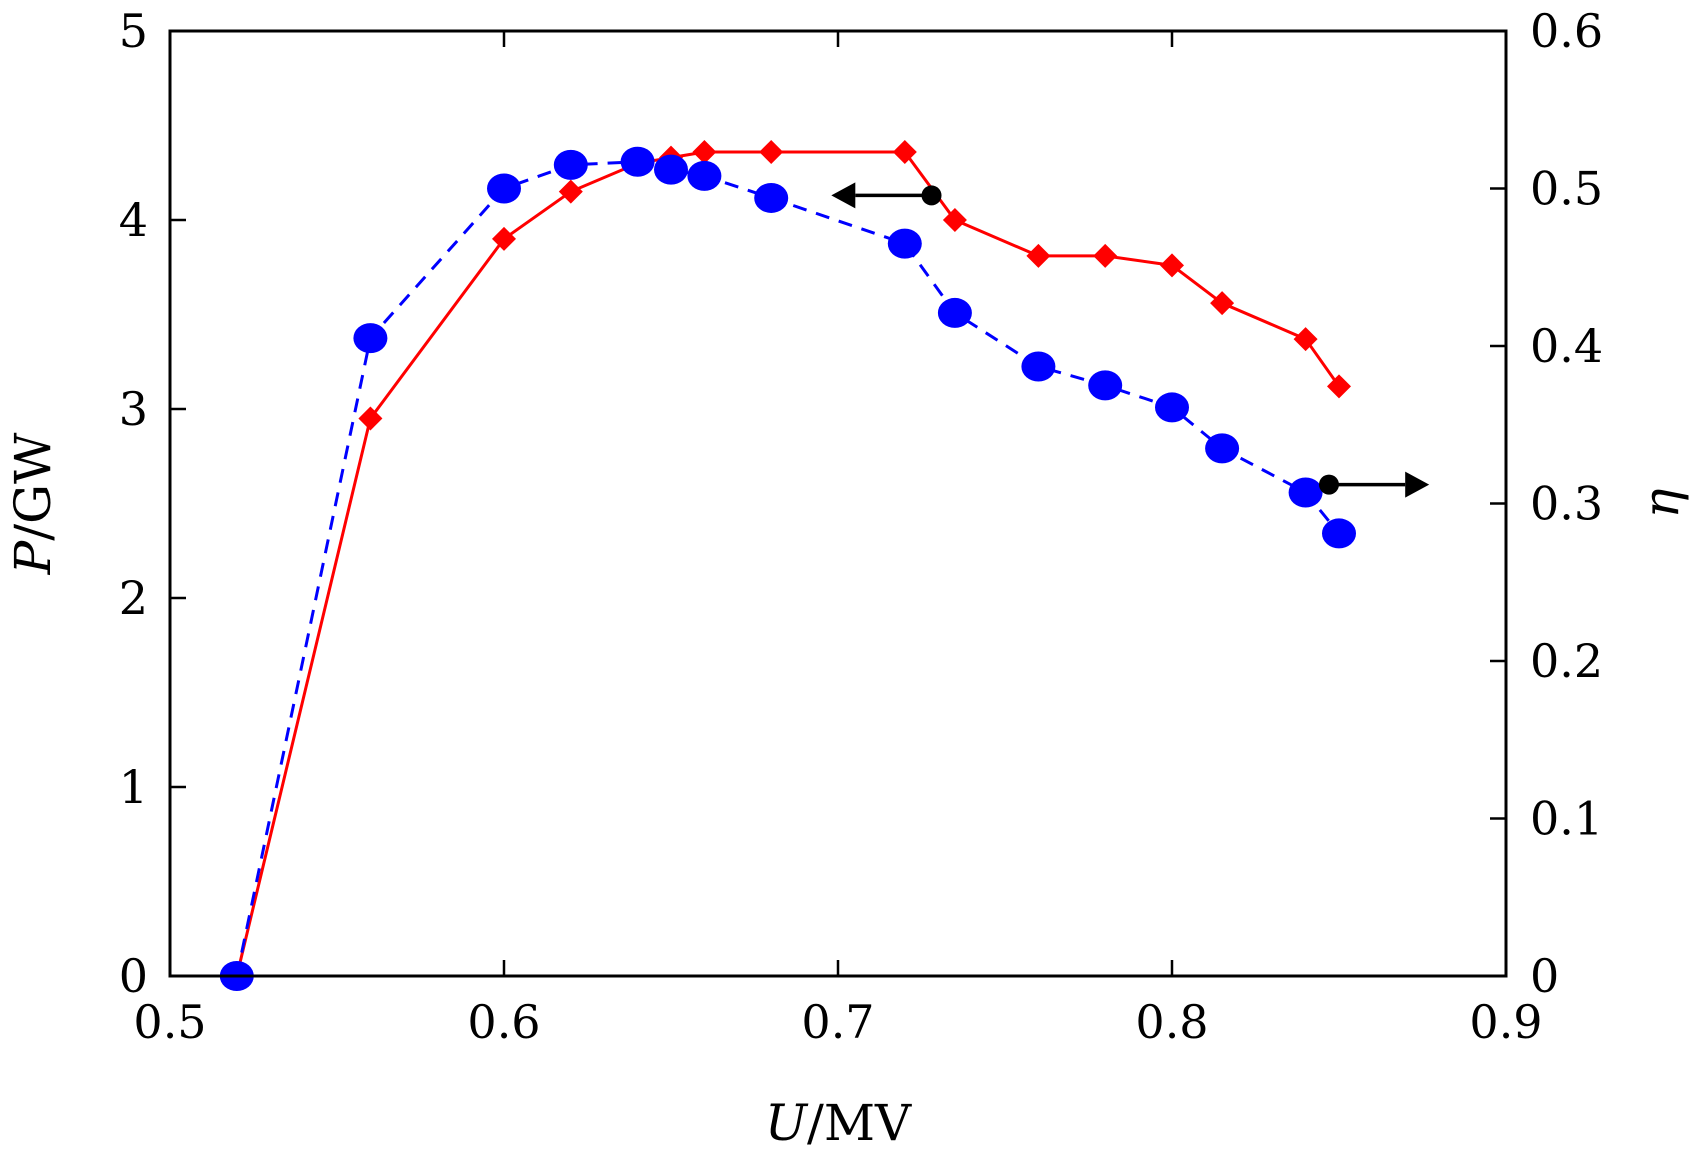 The height and width of the screenshot is (1159, 1705). Describe the element at coordinates (787, 1123) in the screenshot. I see `x-axis-label-var: U` at that location.